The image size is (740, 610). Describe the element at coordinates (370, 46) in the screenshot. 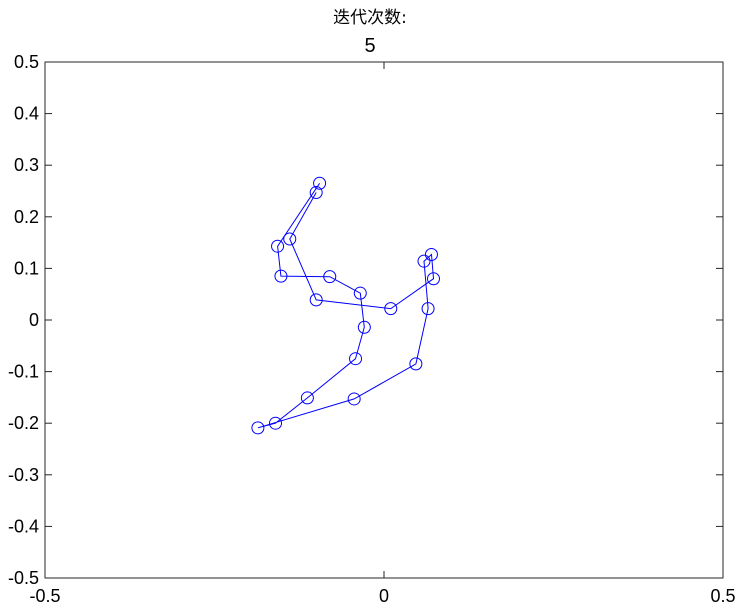

I see `chart-subtitle: 5` at that location.